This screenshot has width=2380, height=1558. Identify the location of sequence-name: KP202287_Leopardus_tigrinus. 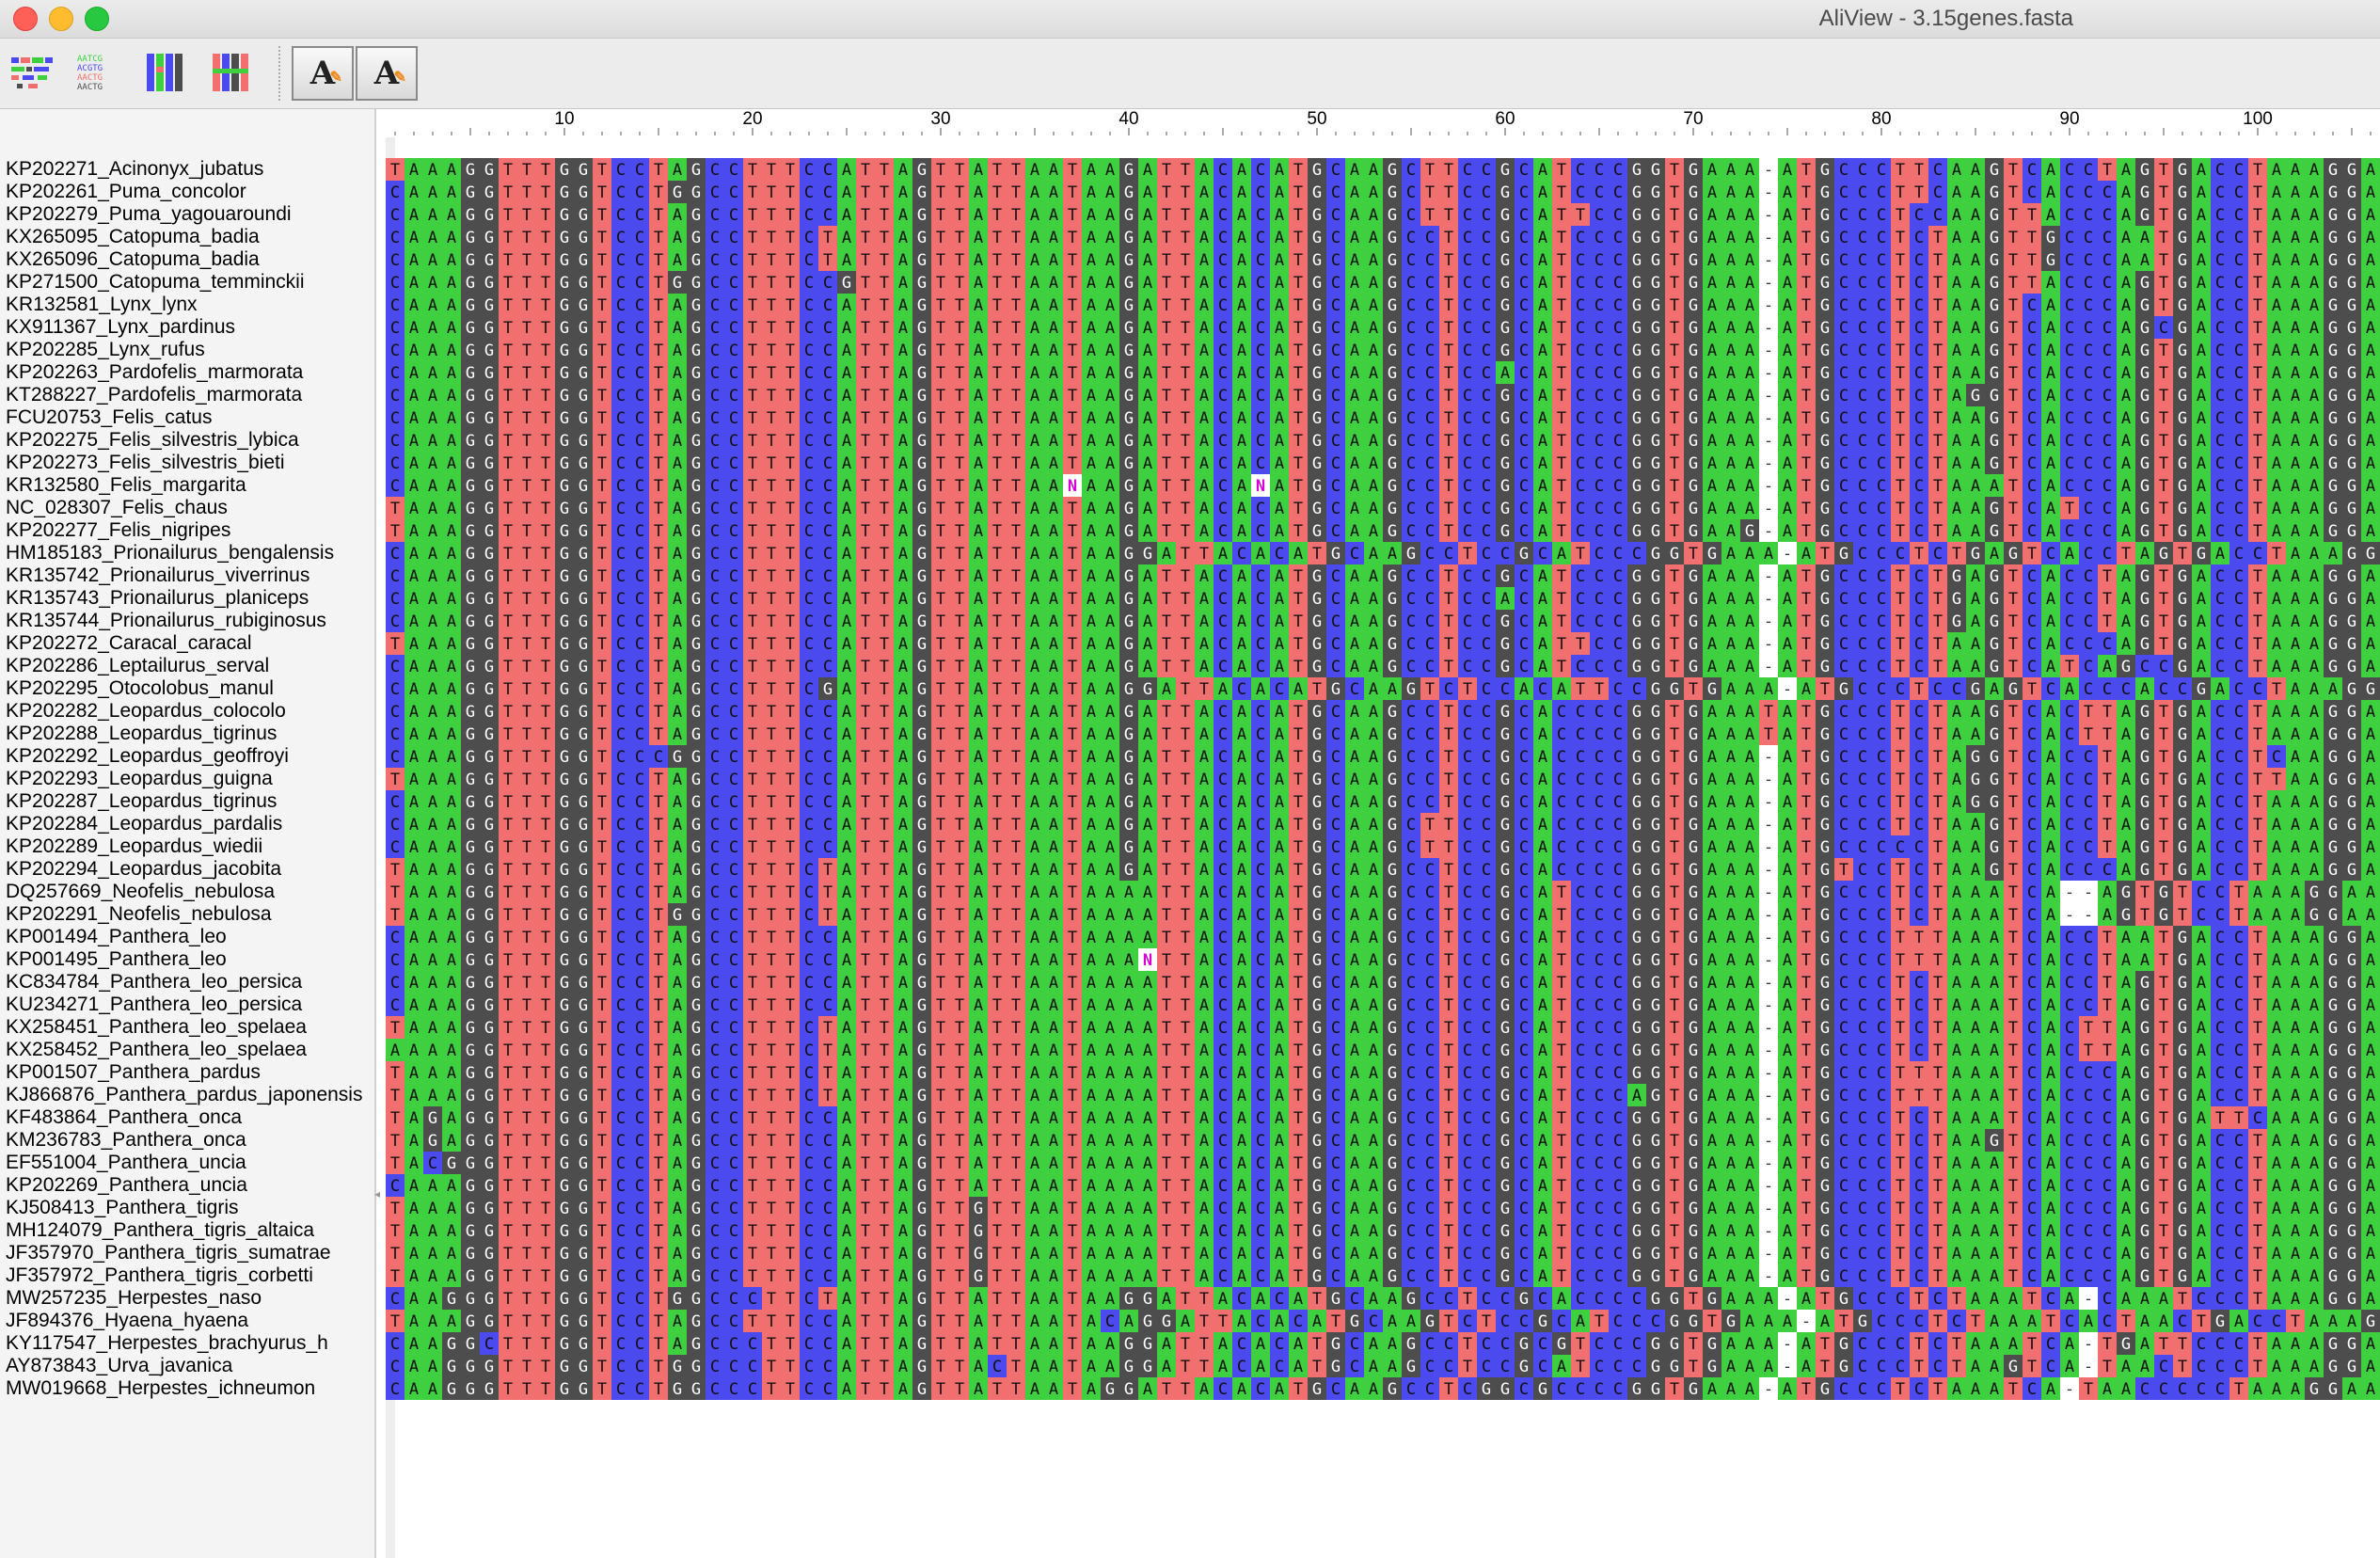
(141, 801).